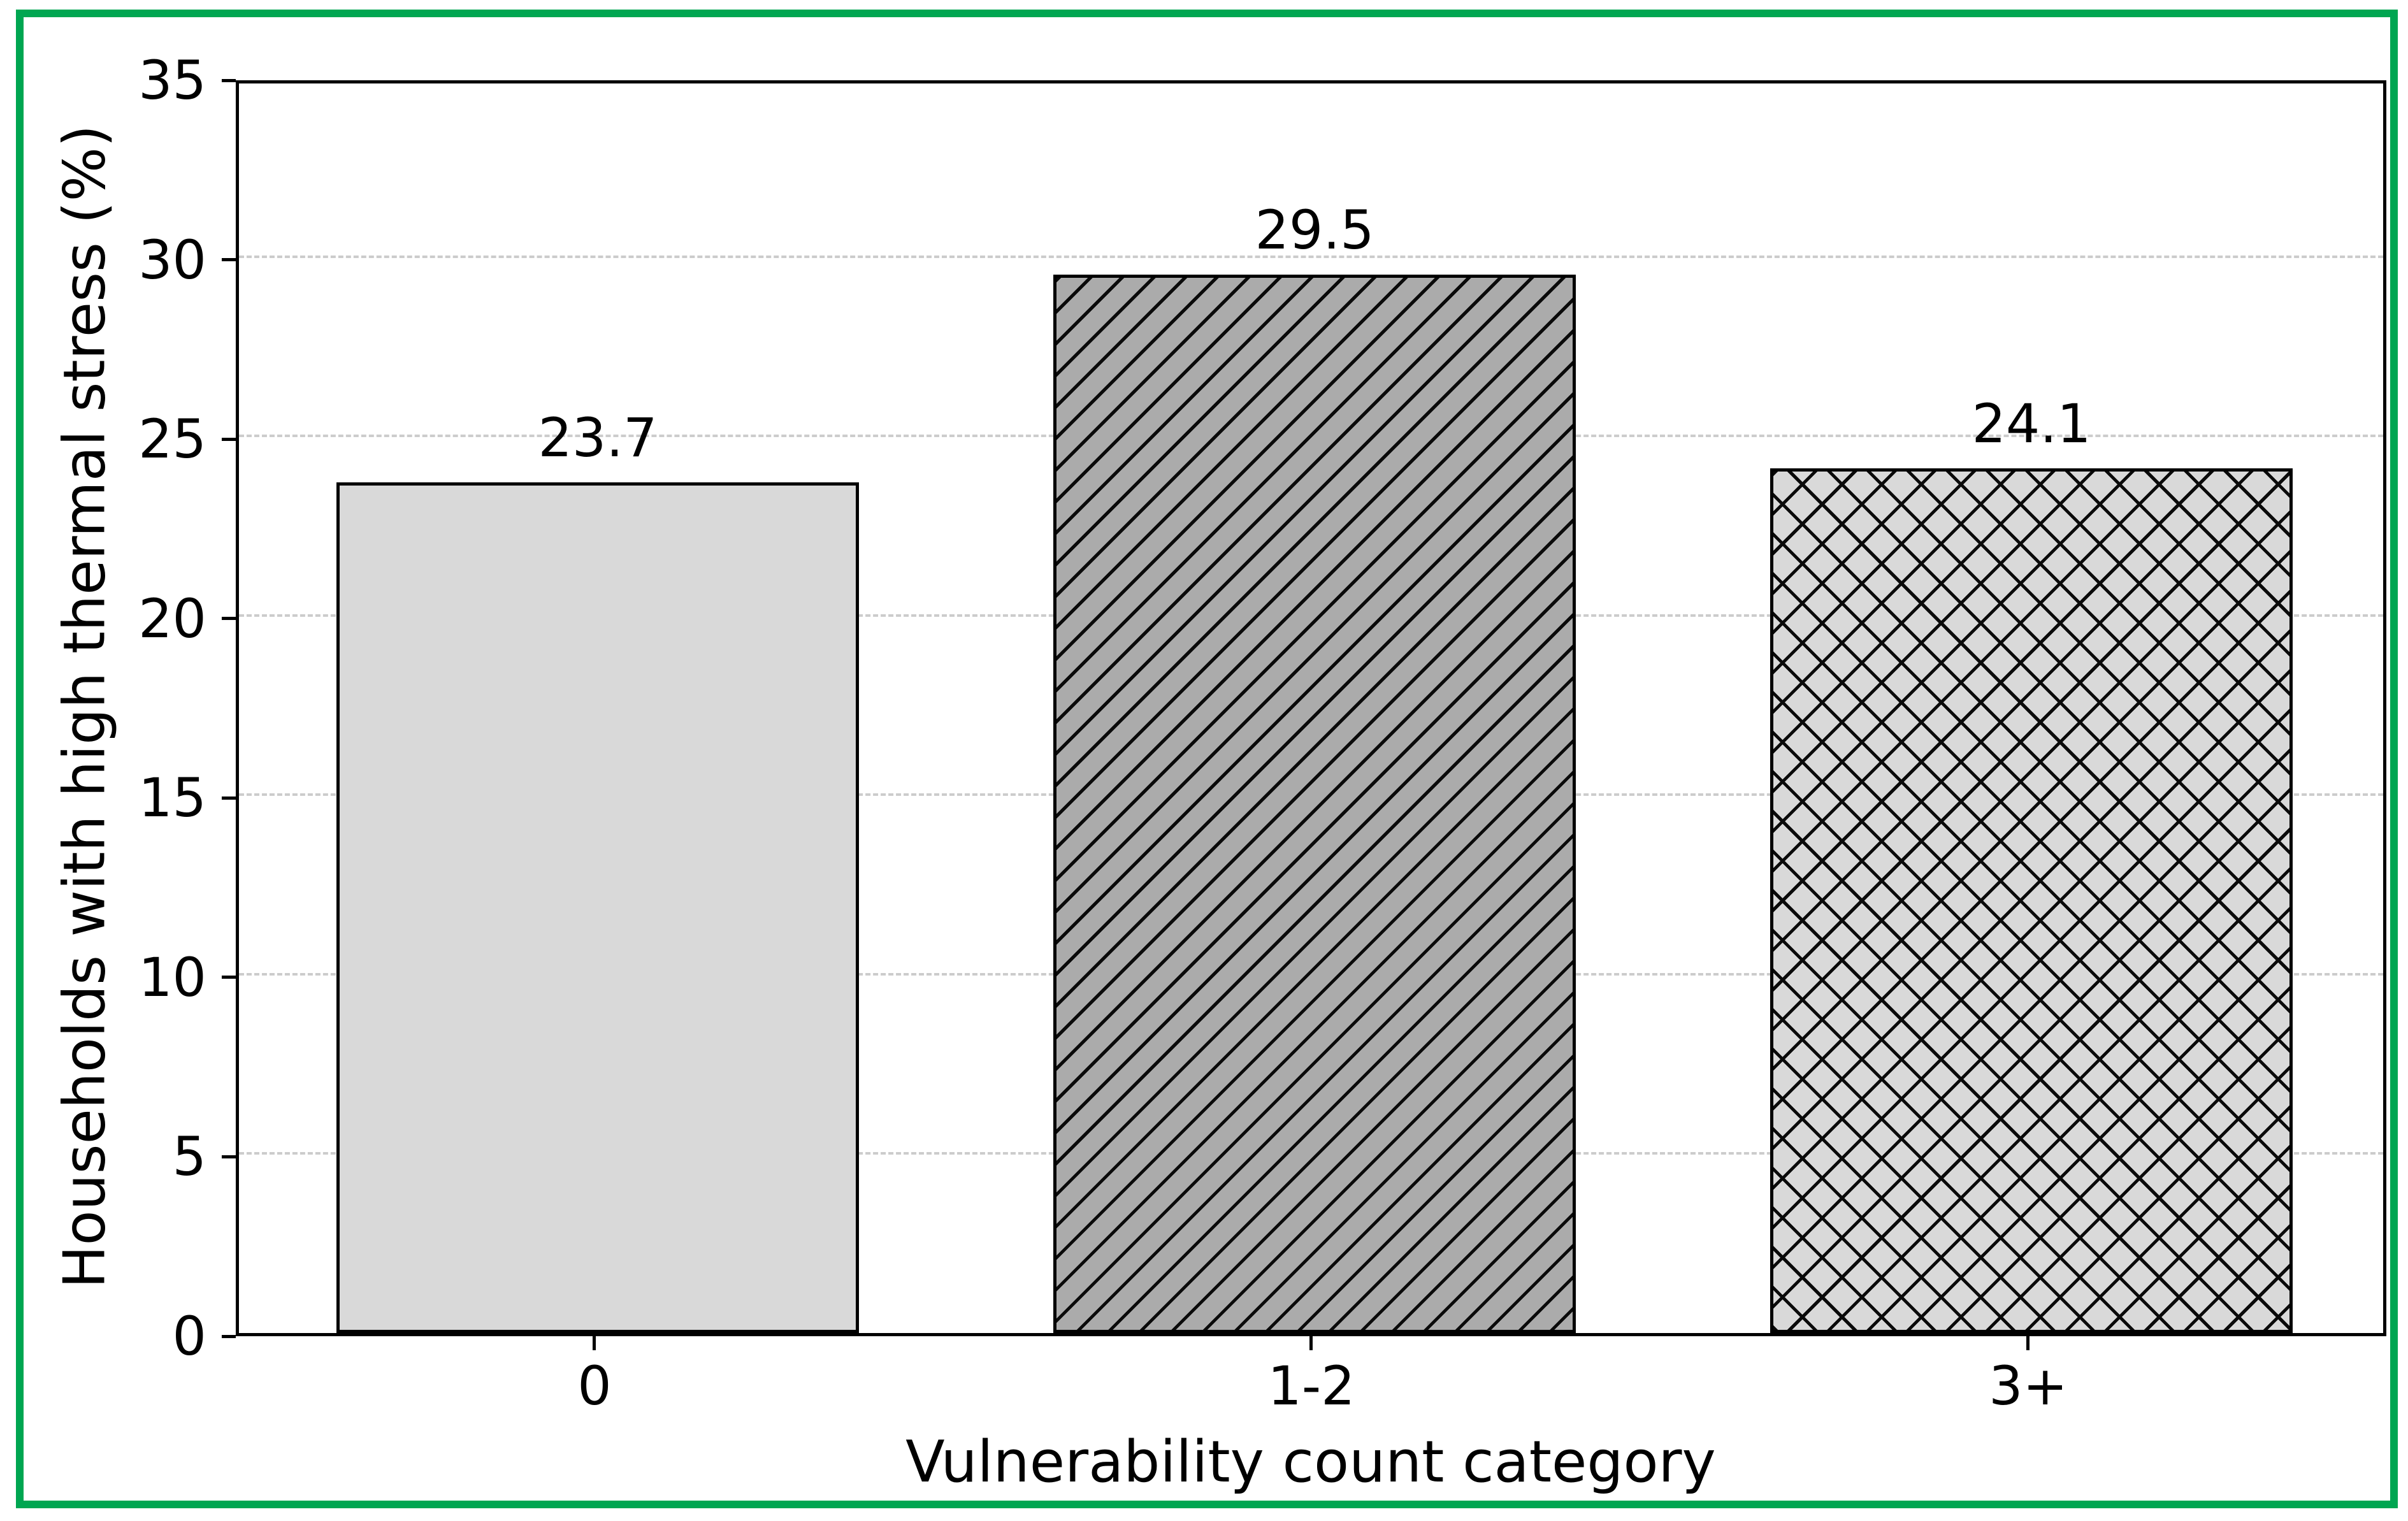 Image resolution: width=2408 pixels, height=1521 pixels. I want to click on y-tick-label-5: 5, so click(189, 1157).